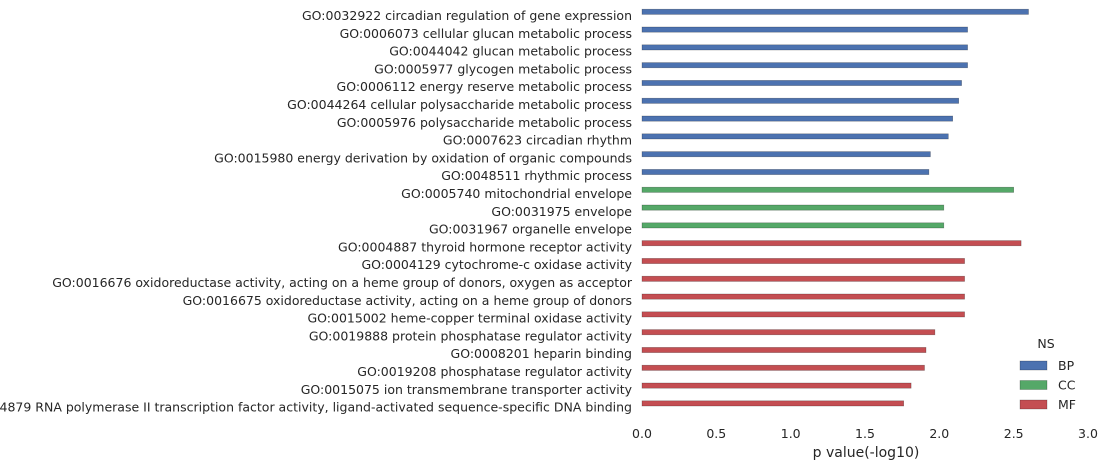  What do you see at coordinates (503, 68) in the screenshot?
I see `category-label: GO:0005977 glycogen metabolic process` at bounding box center [503, 68].